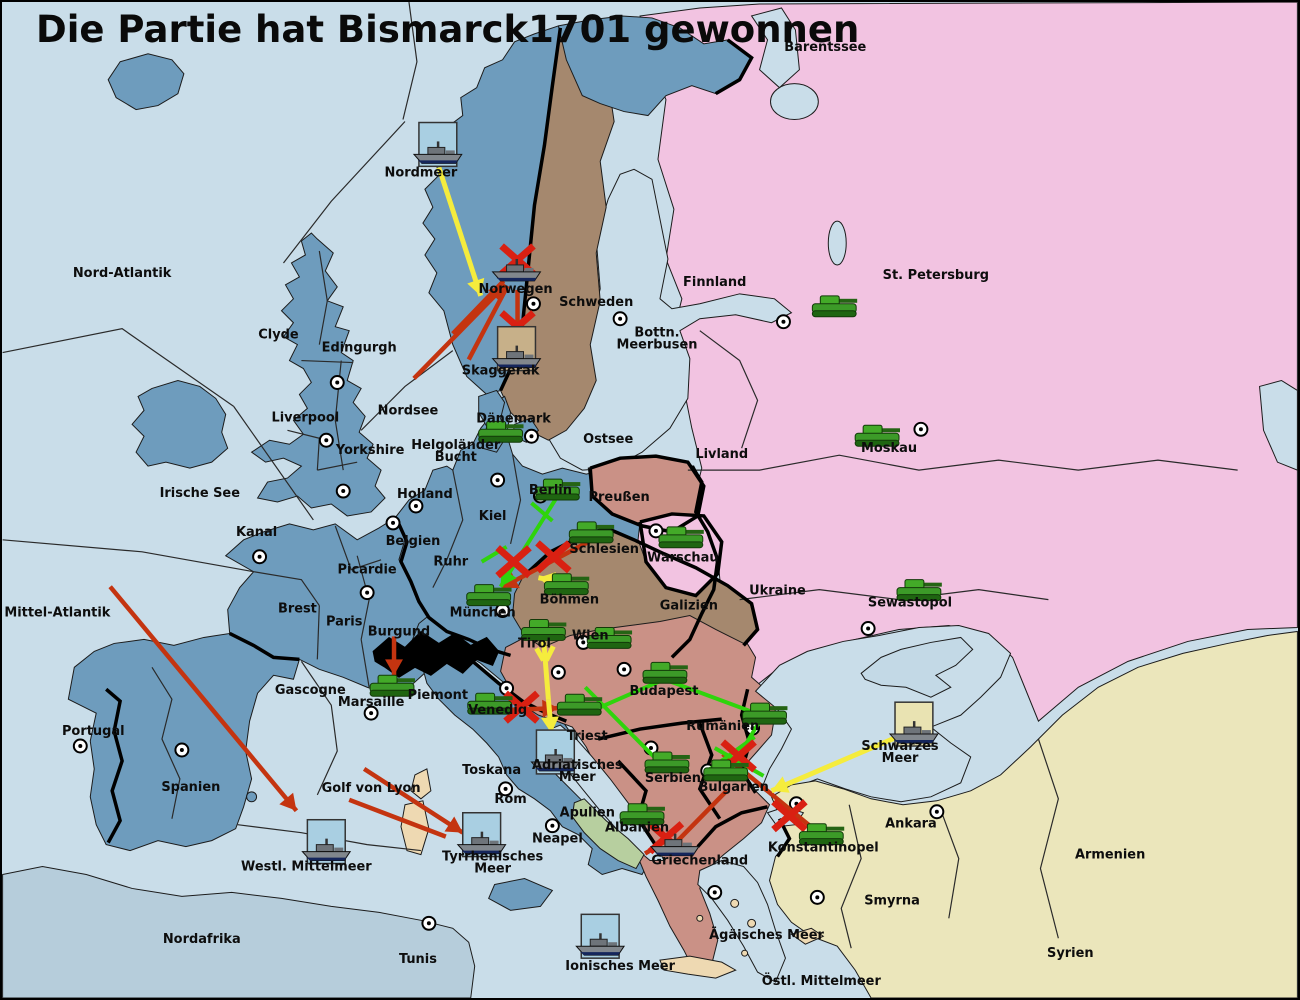  What do you see at coordinates (714, 282) in the screenshot?
I see `map-shape: Finnland` at bounding box center [714, 282].